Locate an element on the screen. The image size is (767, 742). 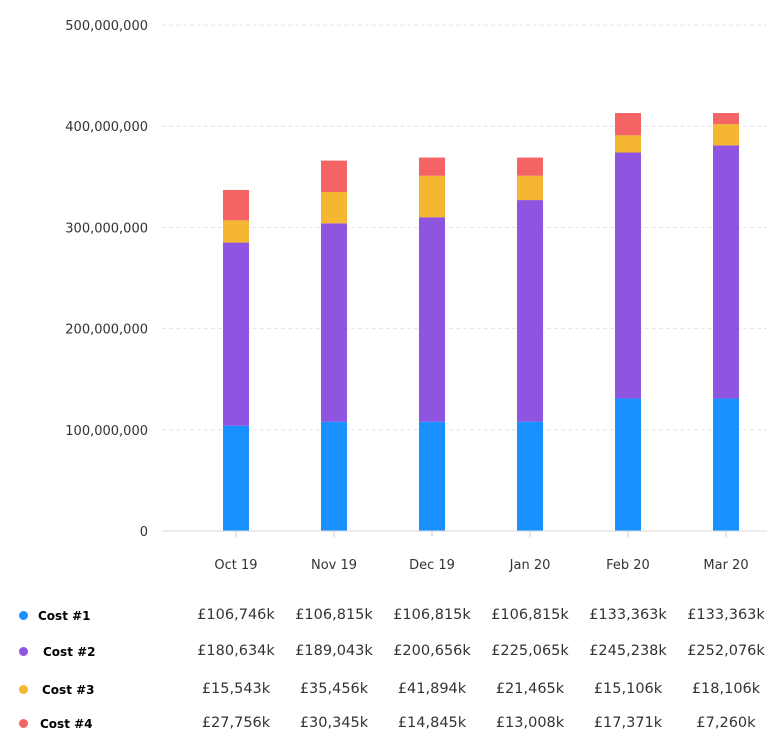
legend-label: Cost #2 is located at coordinates (69, 652).